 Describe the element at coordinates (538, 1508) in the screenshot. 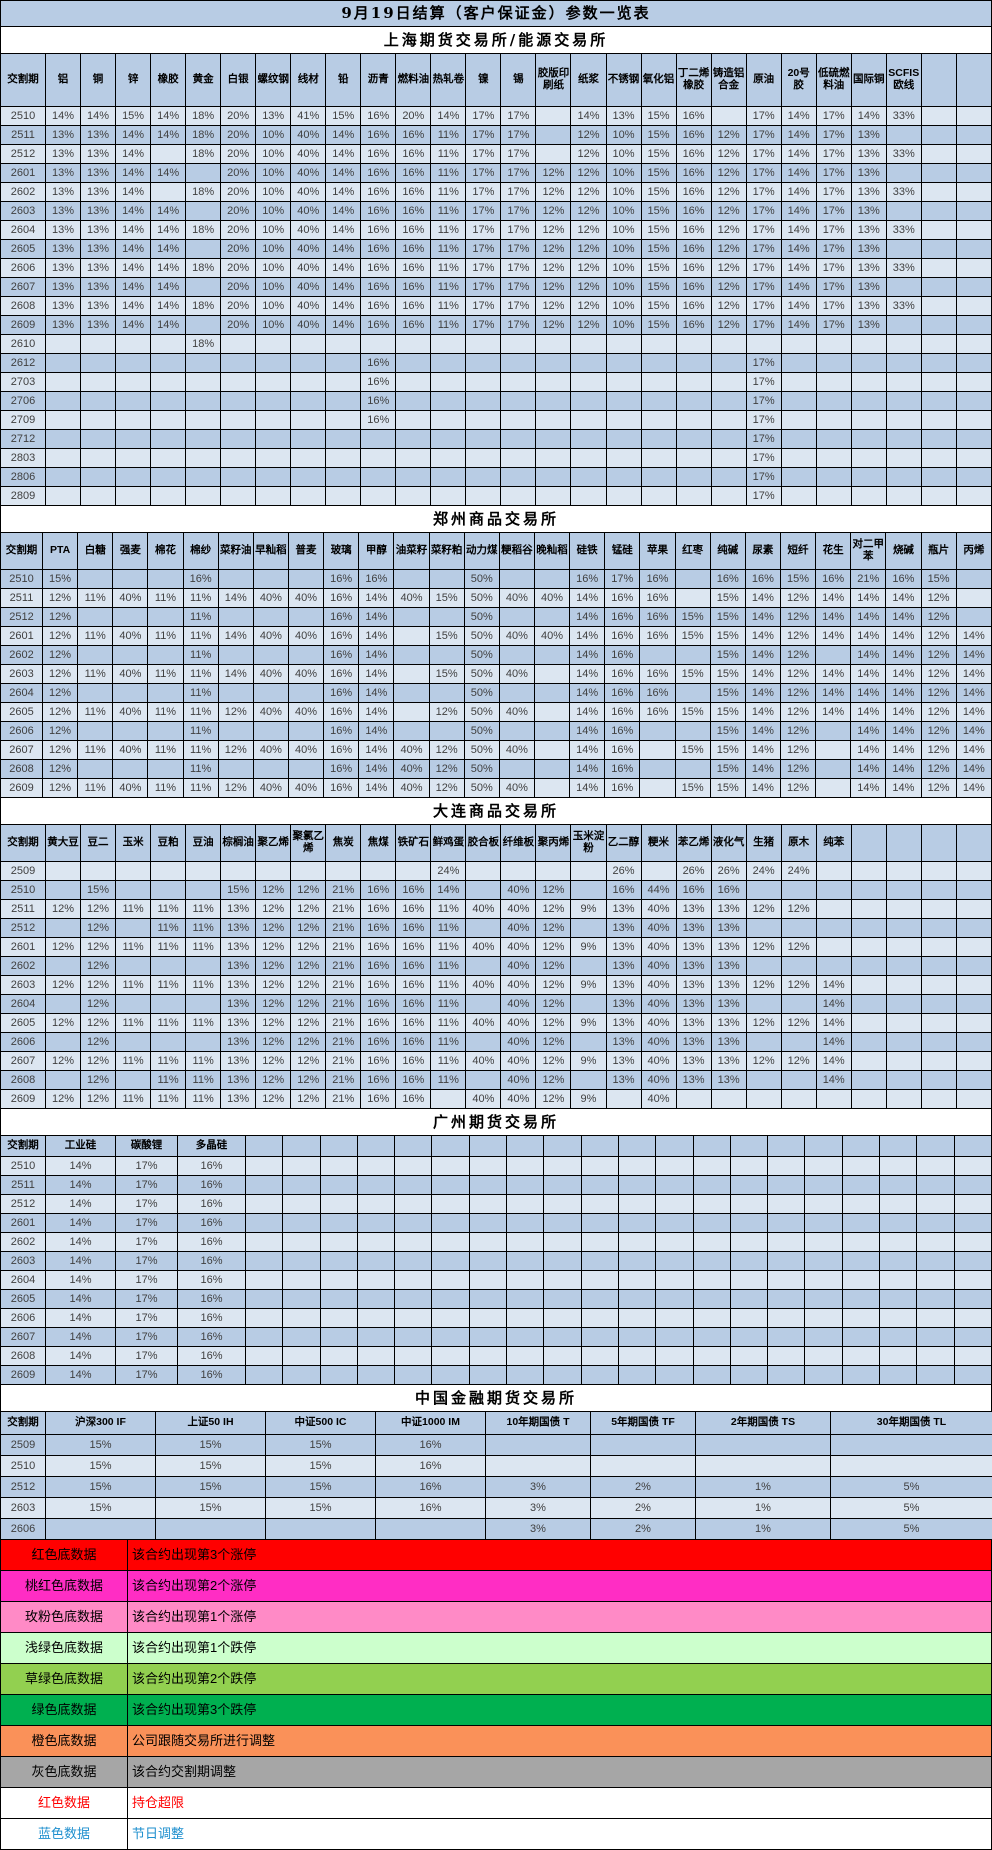

I see `margin-rate-cell: 3%` at that location.